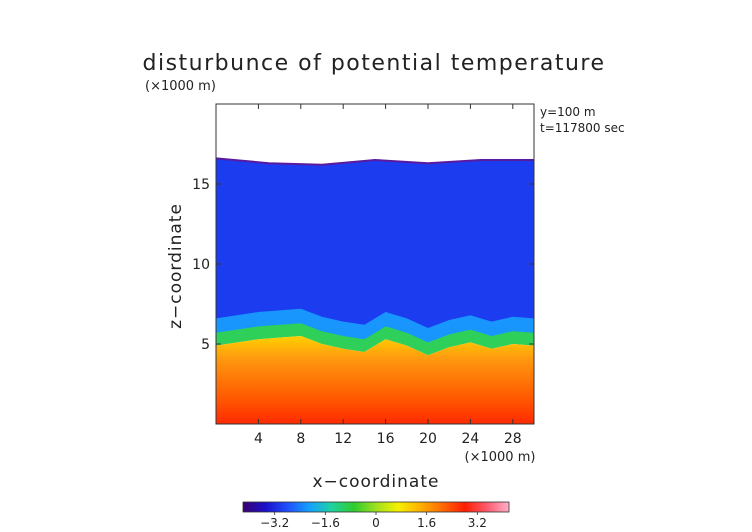 The image size is (752, 532). What do you see at coordinates (477, 523) in the screenshot?
I see `colorbar-tick-label: 3.2` at bounding box center [477, 523].